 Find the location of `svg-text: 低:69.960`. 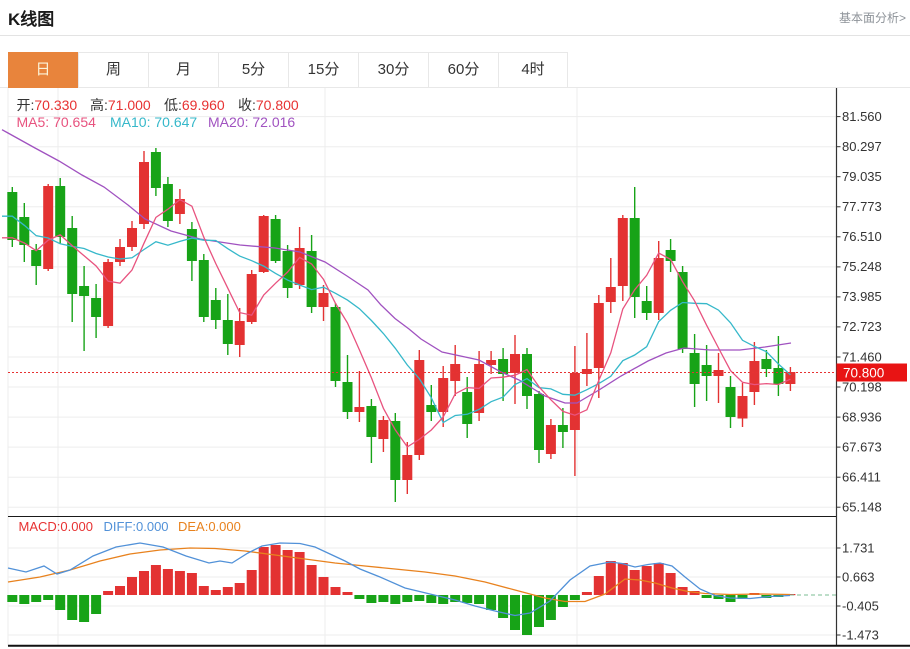

svg-text: 低:69.960 is located at coordinates (194, 105).